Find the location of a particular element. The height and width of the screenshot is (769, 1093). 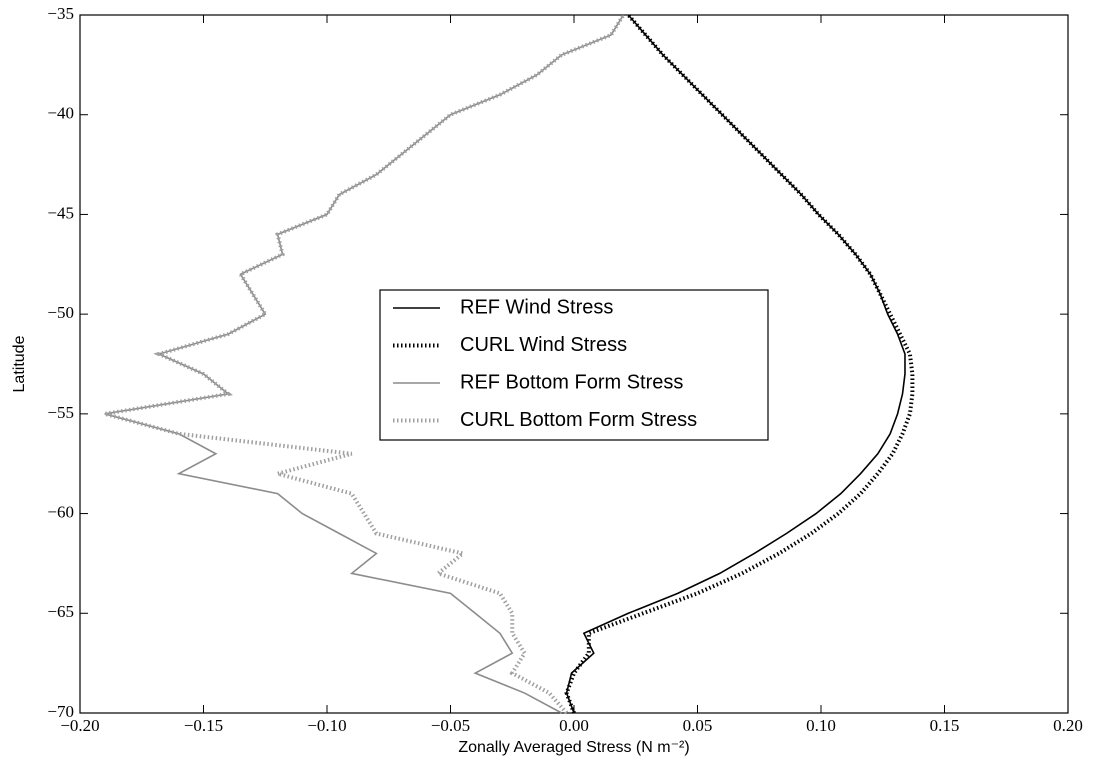

x-tick-label: 0.10 is located at coordinates (821, 725).